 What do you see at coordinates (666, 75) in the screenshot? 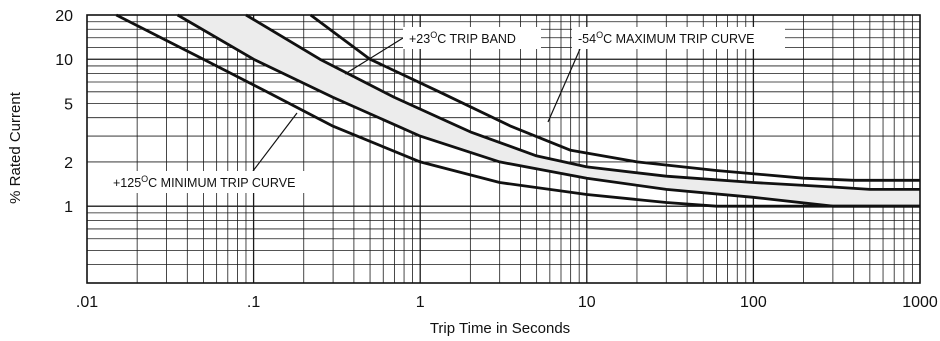
I see `annotation-minus54c-max-trip: -54OC MAXIMUM TRIP CURVE` at bounding box center [666, 75].